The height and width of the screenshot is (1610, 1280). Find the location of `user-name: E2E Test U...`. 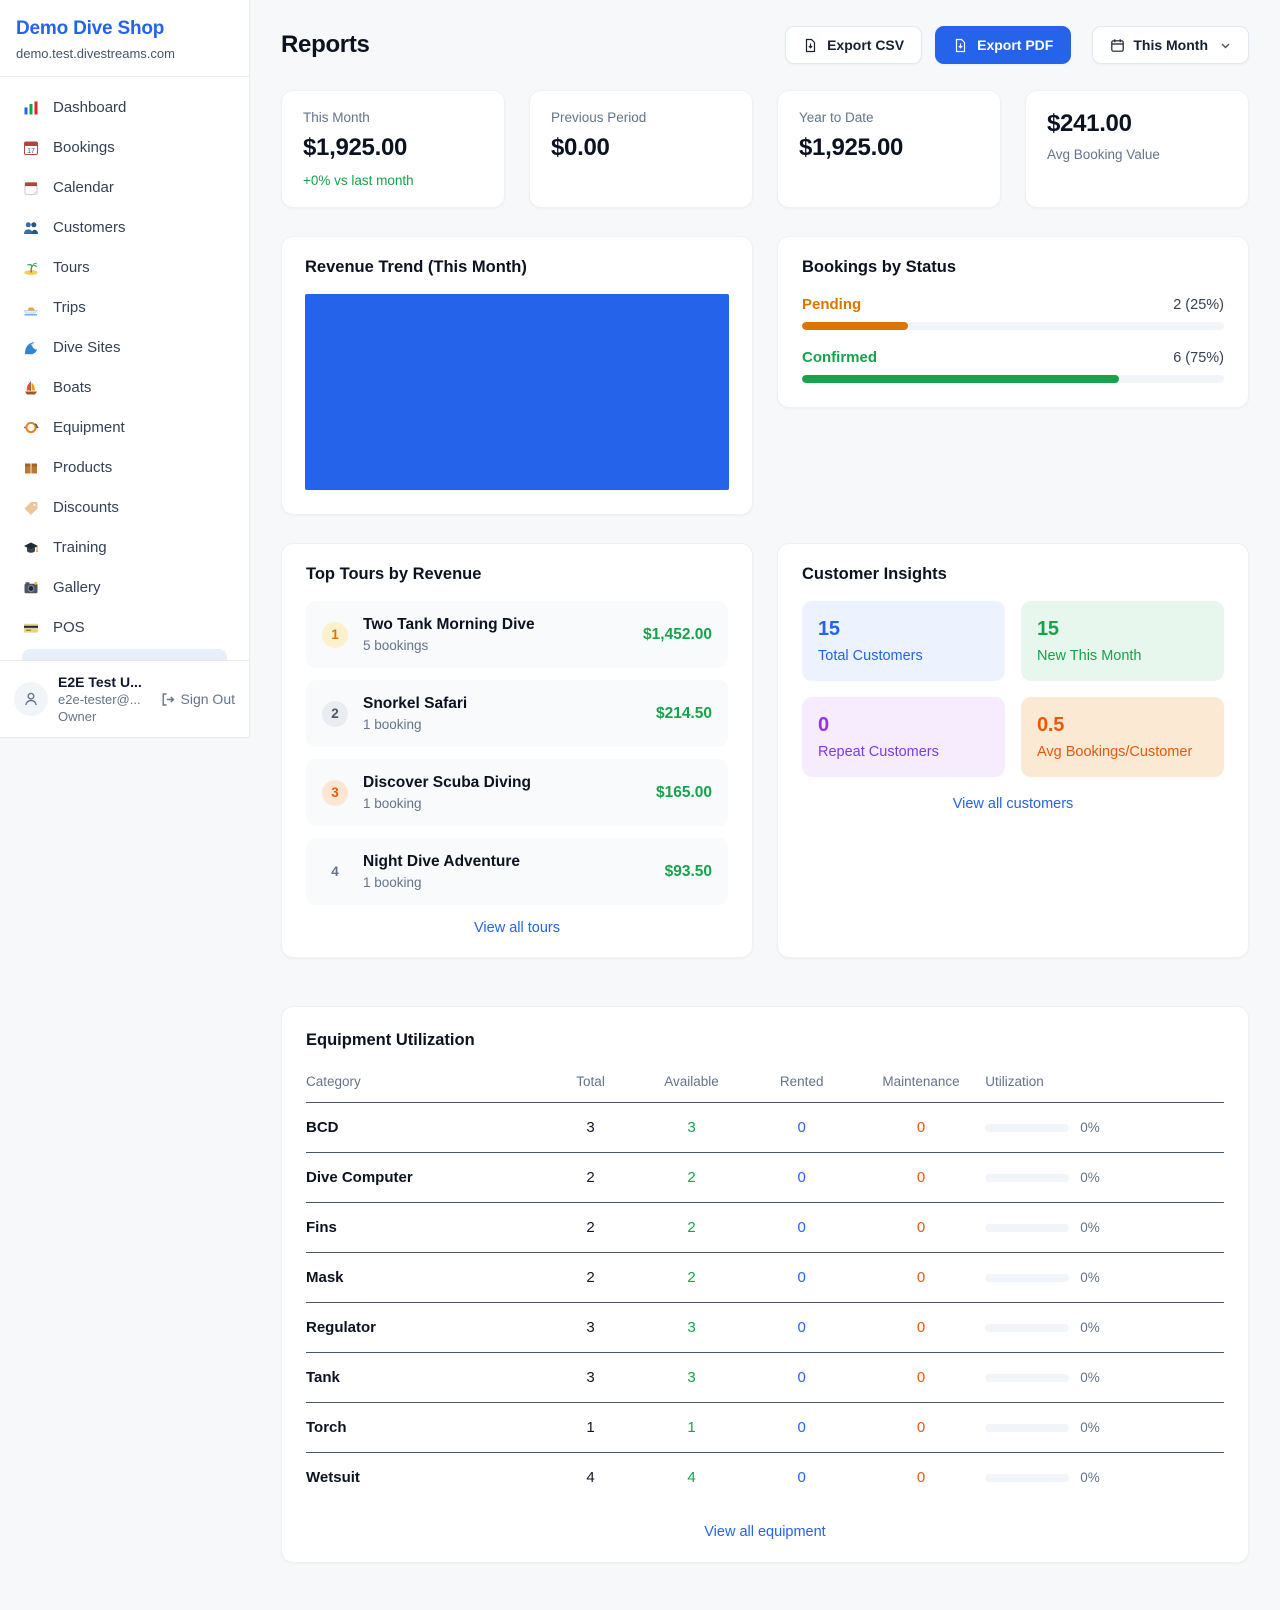

user-name: E2E Test U... is located at coordinates (100, 682).